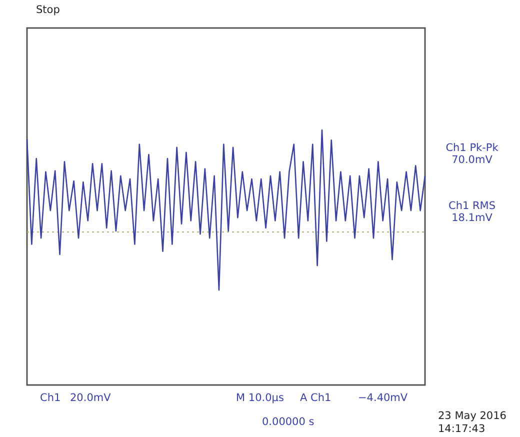 The image size is (520, 437). I want to click on text: 20.0mV, so click(90, 398).